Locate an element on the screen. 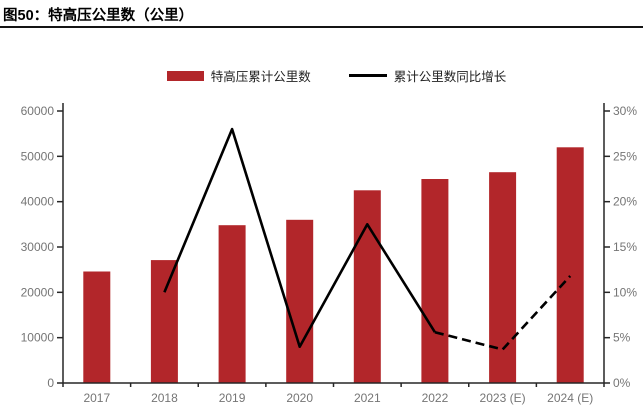  right-axis-tick-label: 10% is located at coordinates (625, 292).